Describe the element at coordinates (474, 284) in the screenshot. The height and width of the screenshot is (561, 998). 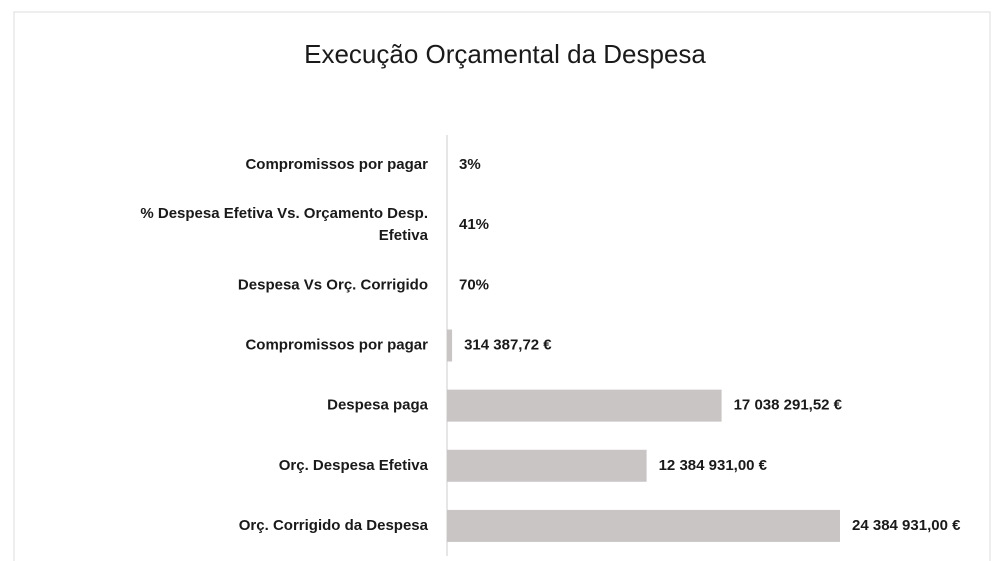
I see `value-label: 70%` at that location.